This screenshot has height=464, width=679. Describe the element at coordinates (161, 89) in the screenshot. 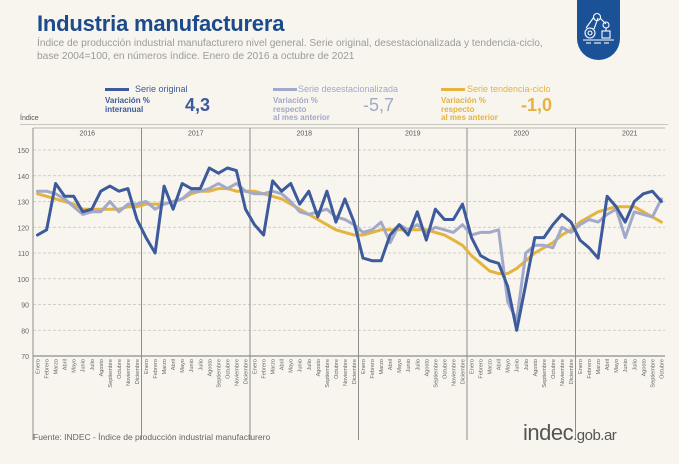

I see `legend-label-original: Serie original` at that location.